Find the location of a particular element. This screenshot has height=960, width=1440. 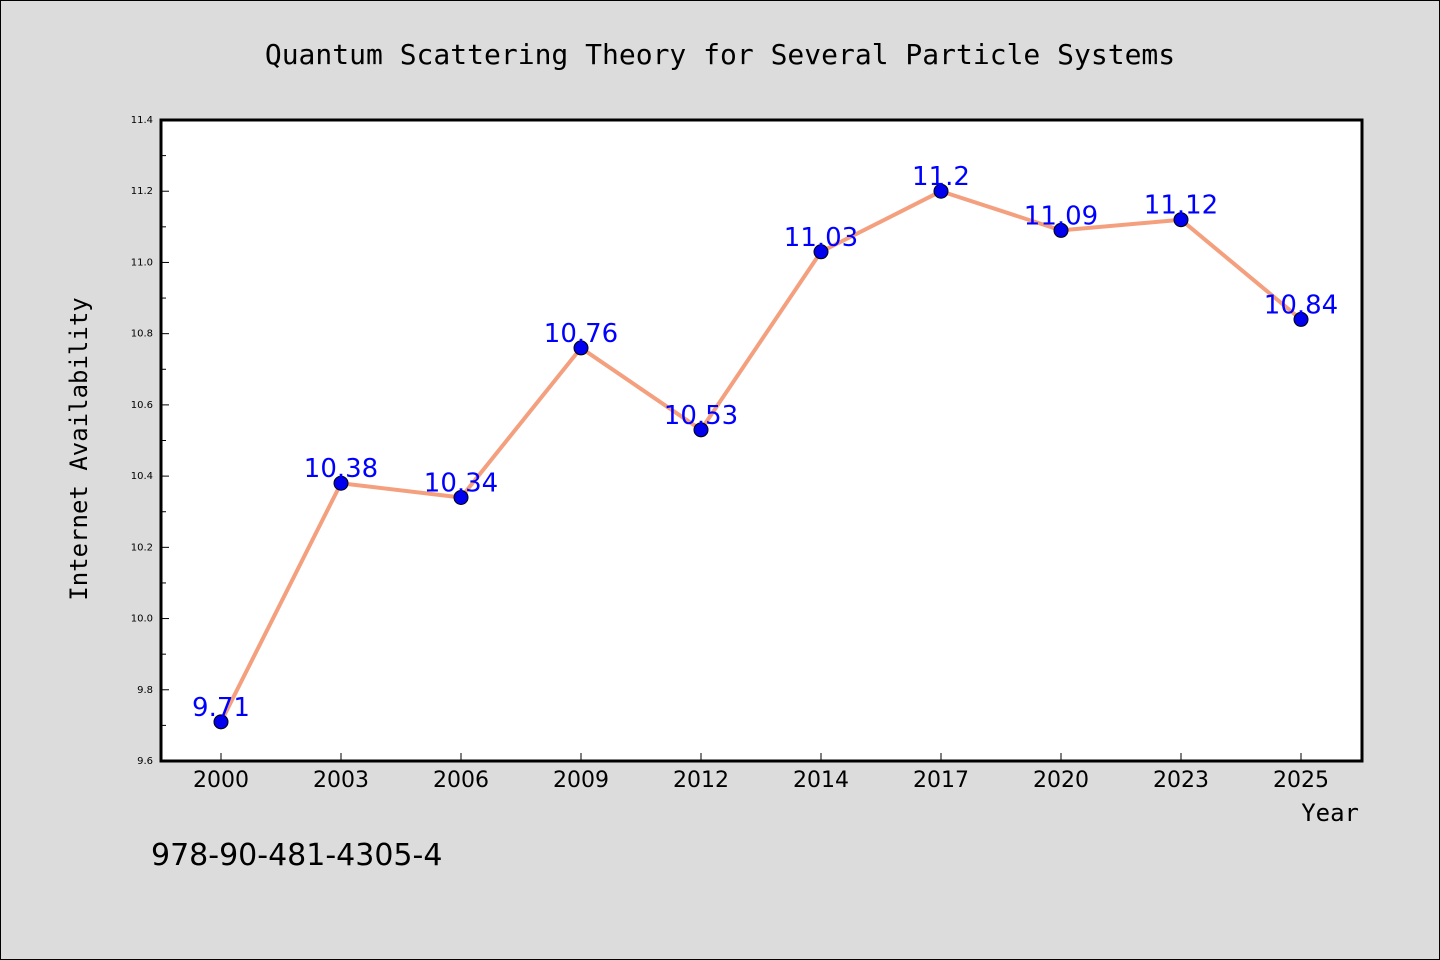

y-tick-label: 10.4 is located at coordinates (142, 476).